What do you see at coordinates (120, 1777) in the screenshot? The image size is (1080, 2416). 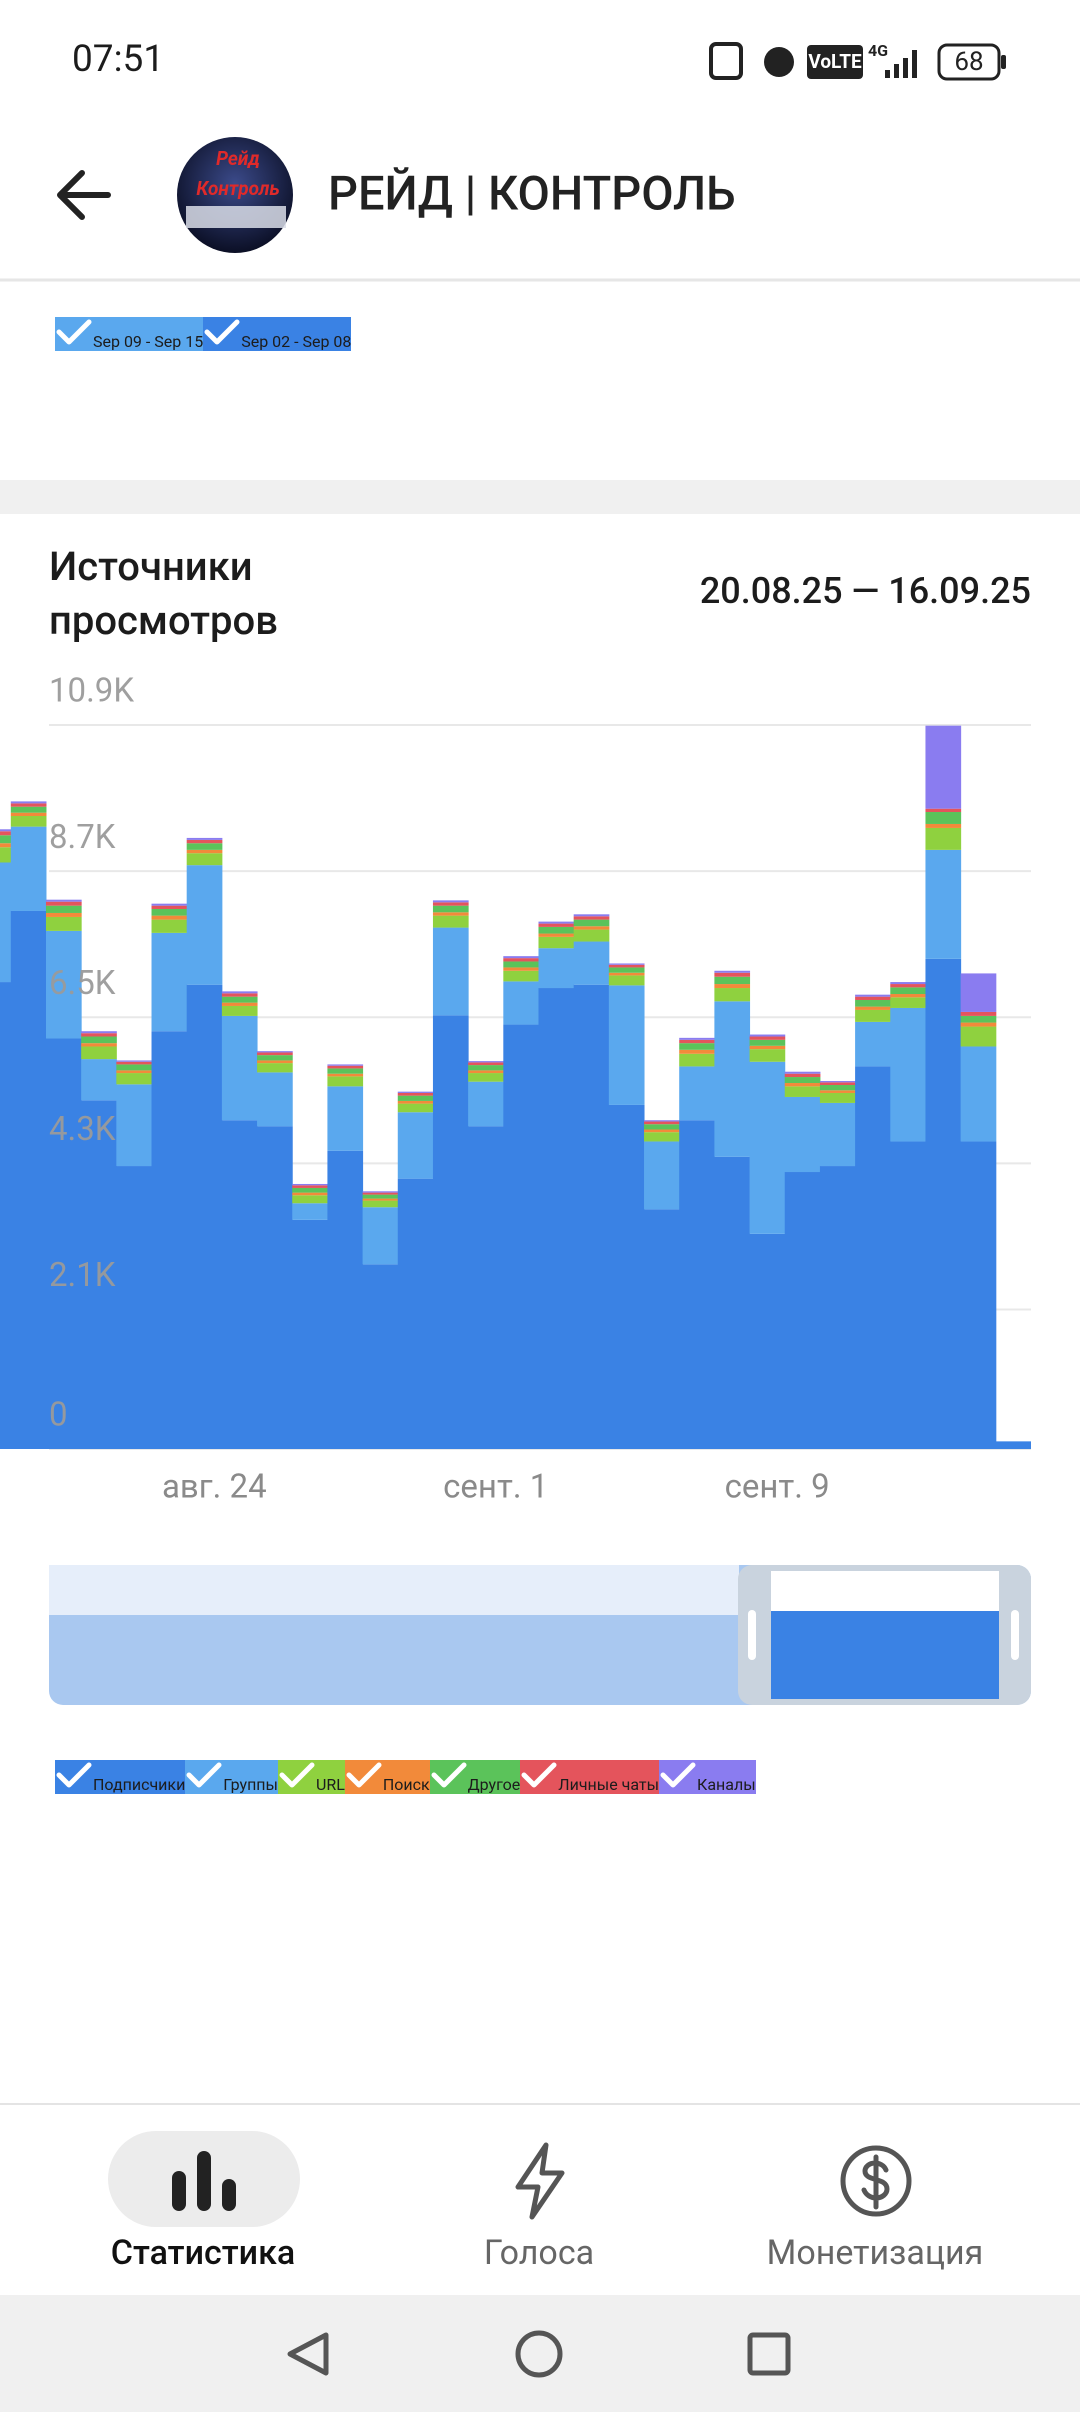 I see `chip: Подписчики` at bounding box center [120, 1777].